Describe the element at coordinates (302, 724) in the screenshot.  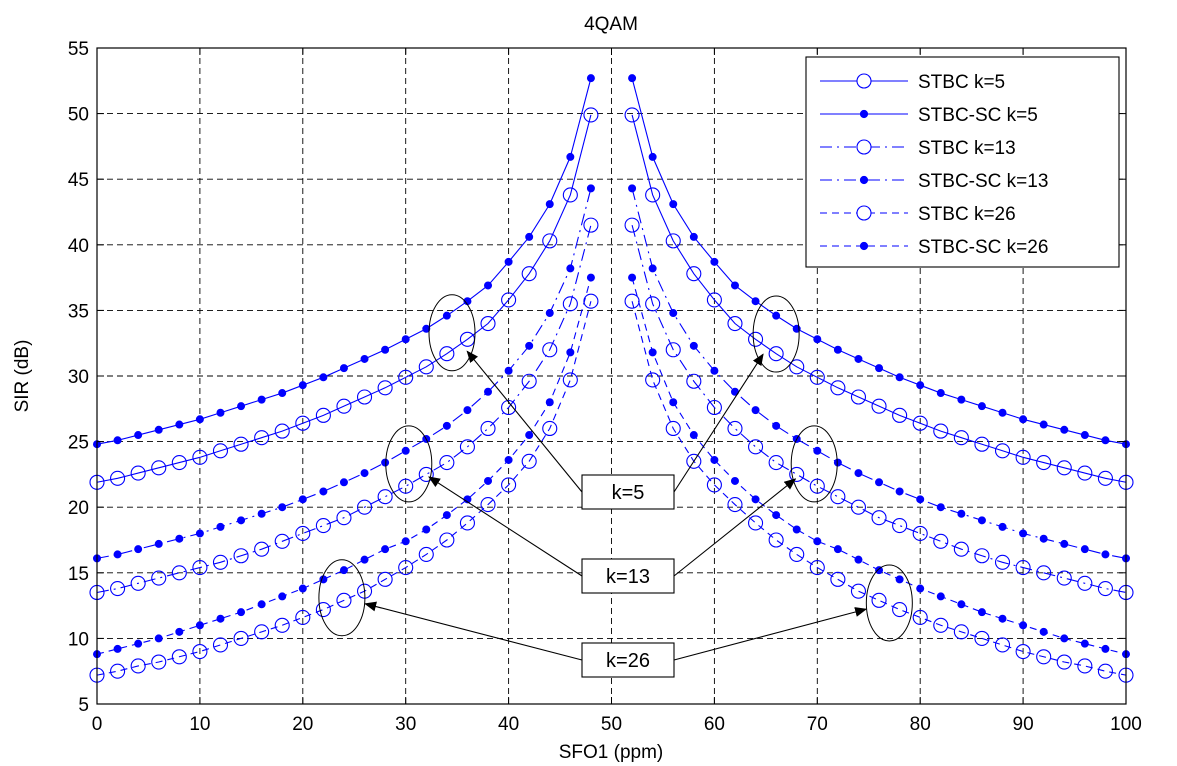
I see `x-tick-label: 20` at that location.